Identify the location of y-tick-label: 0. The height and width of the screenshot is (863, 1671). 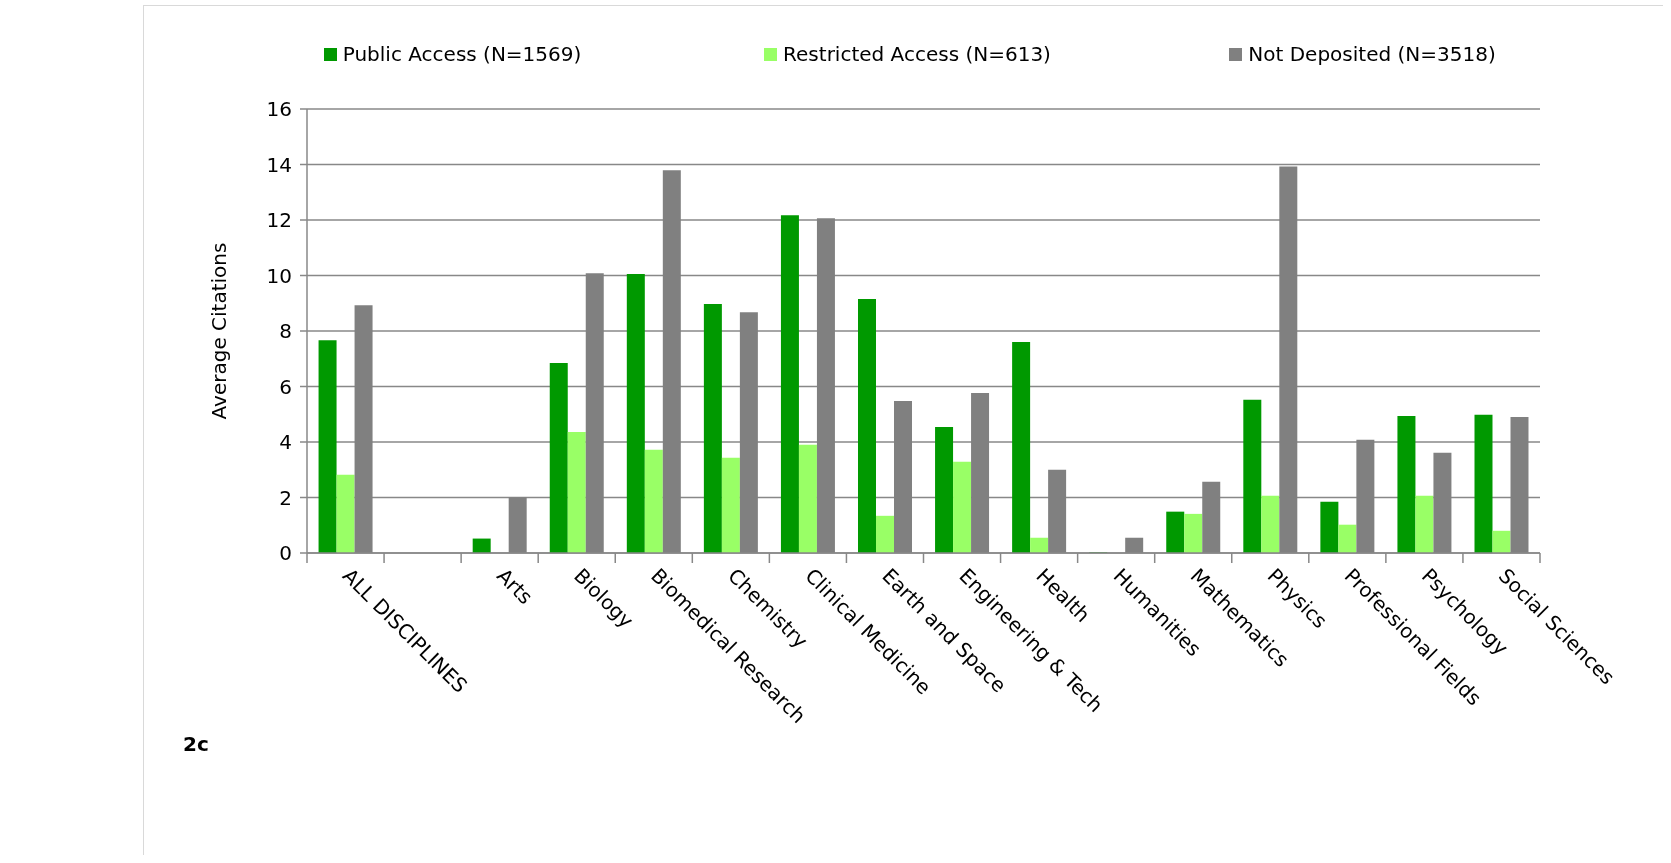
(285, 553).